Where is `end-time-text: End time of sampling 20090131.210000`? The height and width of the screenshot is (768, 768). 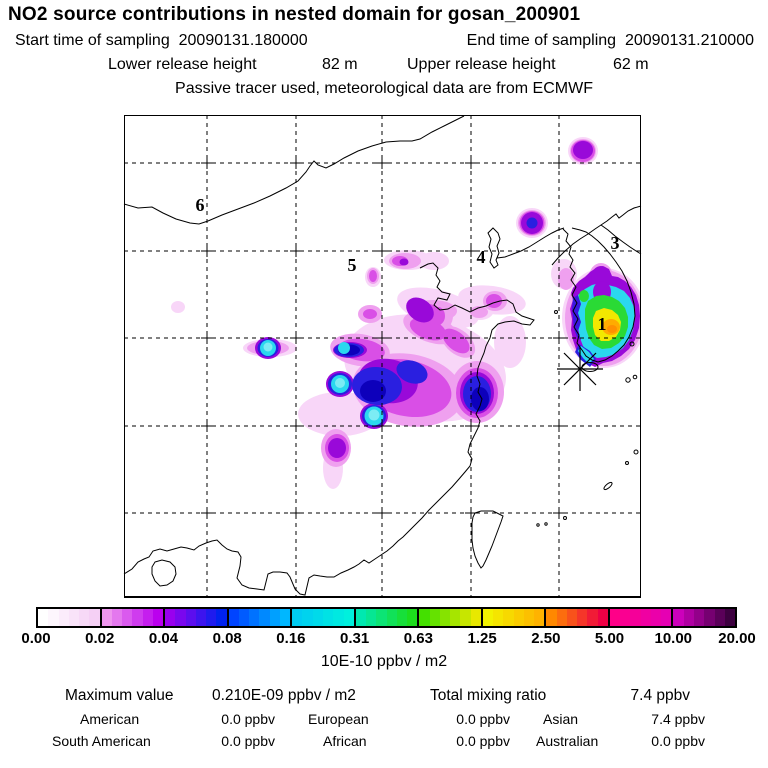
end-time-text: End time of sampling 20090131.210000 is located at coordinates (610, 41).